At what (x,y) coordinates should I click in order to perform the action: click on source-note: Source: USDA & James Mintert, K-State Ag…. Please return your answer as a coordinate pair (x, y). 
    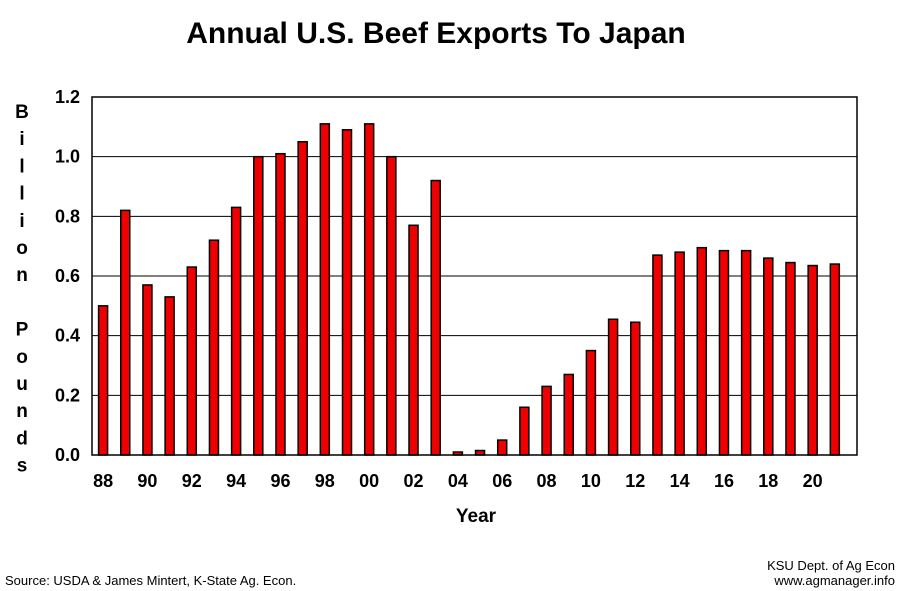
    Looking at the image, I should click on (150, 580).